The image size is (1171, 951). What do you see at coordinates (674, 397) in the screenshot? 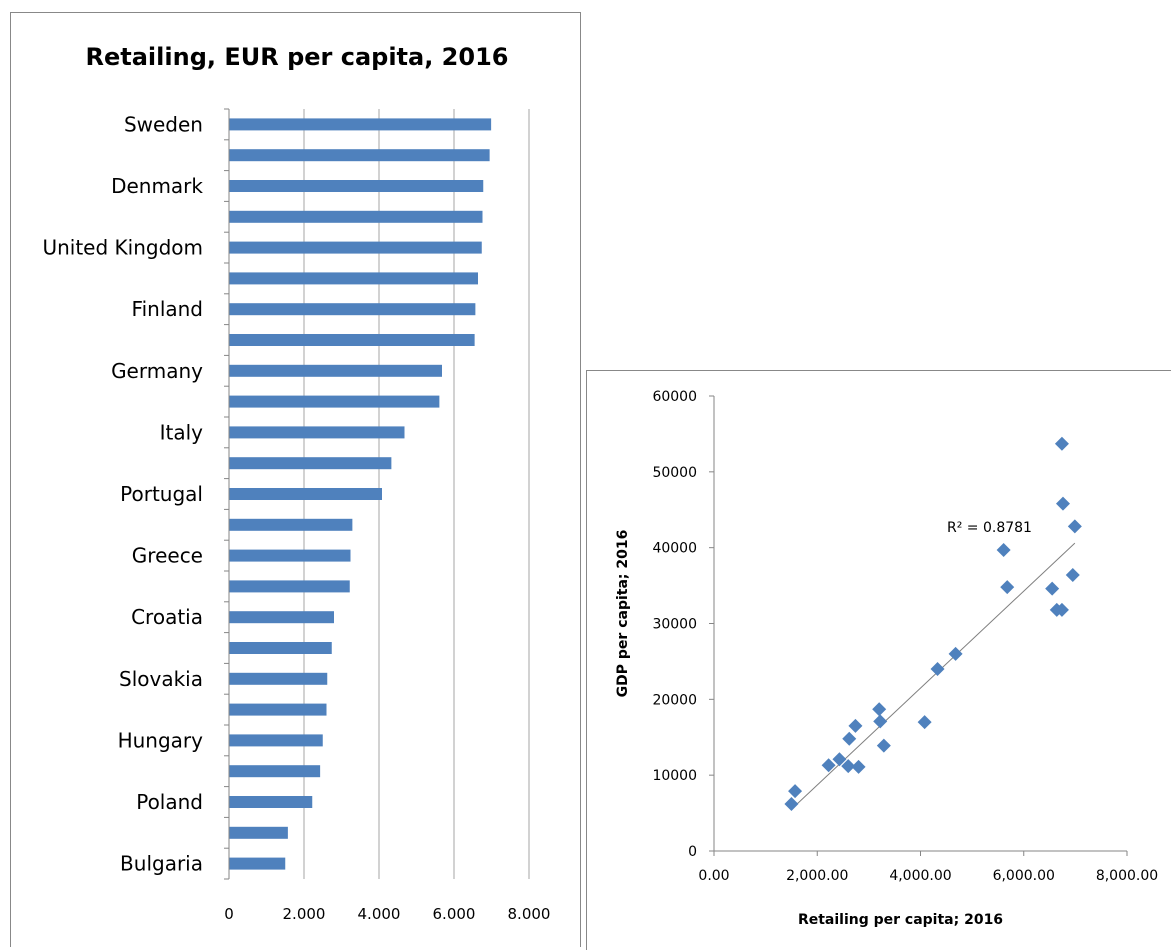
I see `y-tick-label: 60000` at bounding box center [674, 397].